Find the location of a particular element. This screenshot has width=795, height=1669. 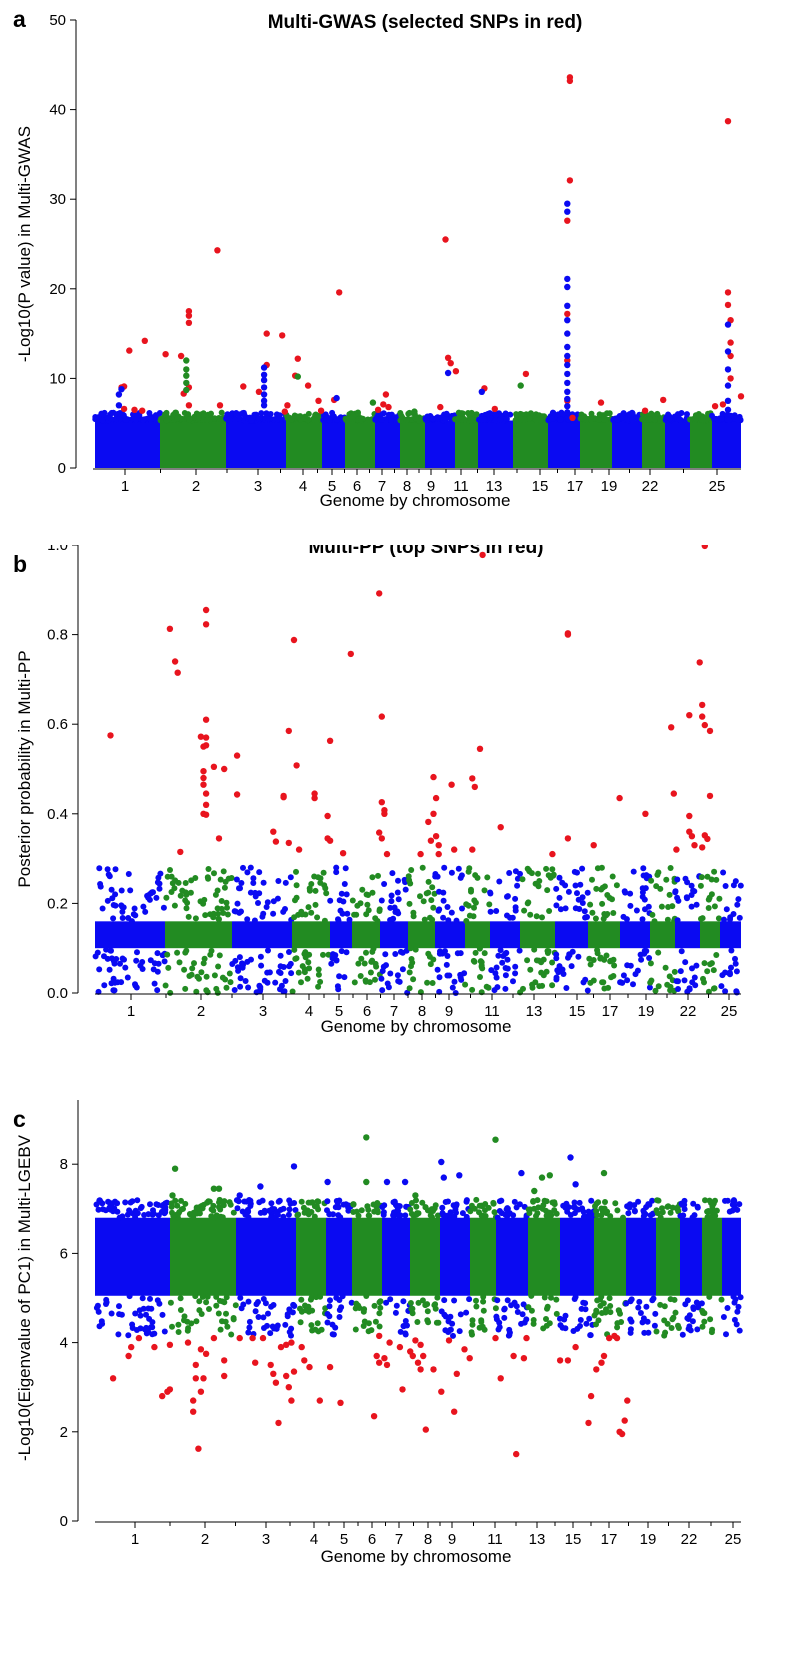

x-tick-label: 8 is located at coordinates (407, 486).